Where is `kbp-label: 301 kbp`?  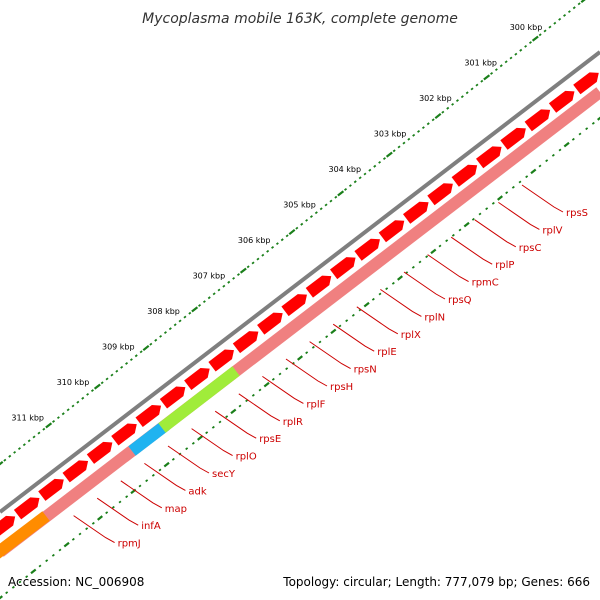
kbp-label: 301 kbp is located at coordinates (480, 63).